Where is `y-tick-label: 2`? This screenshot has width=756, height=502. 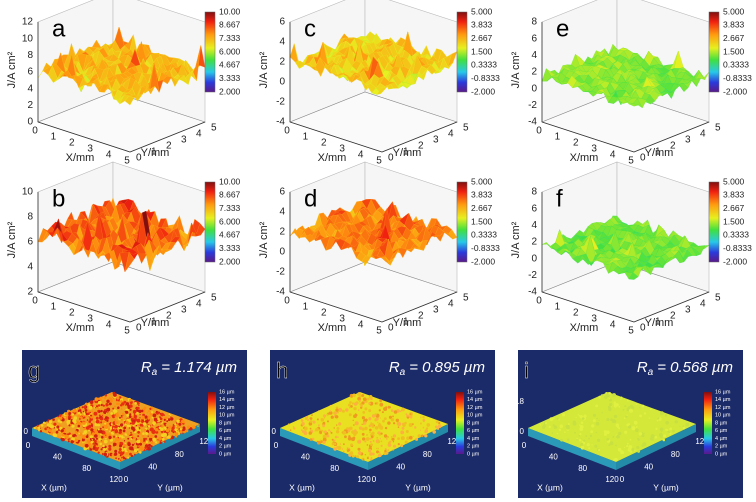
y-tick-label: 2 is located at coordinates (169, 316).